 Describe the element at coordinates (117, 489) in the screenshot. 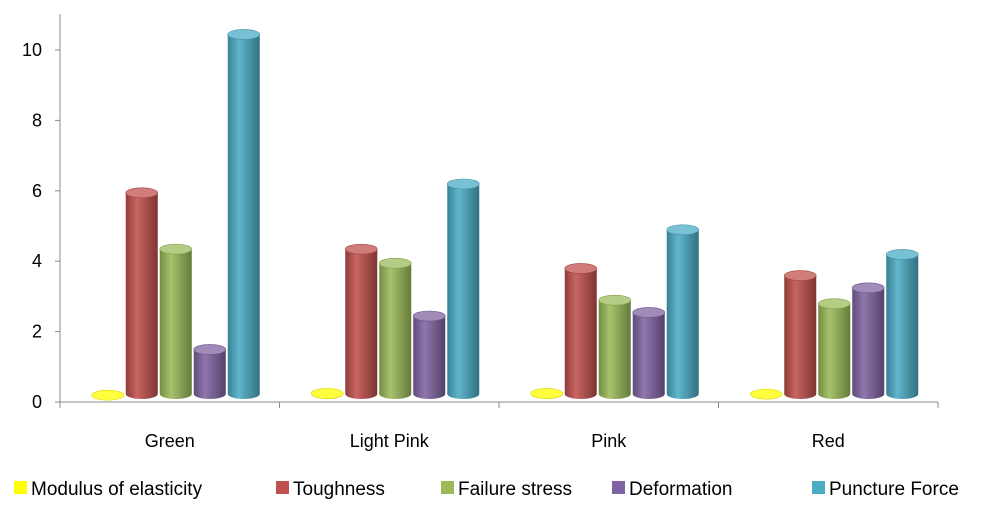

I see `legend-label: Modulus of elasticity` at that location.